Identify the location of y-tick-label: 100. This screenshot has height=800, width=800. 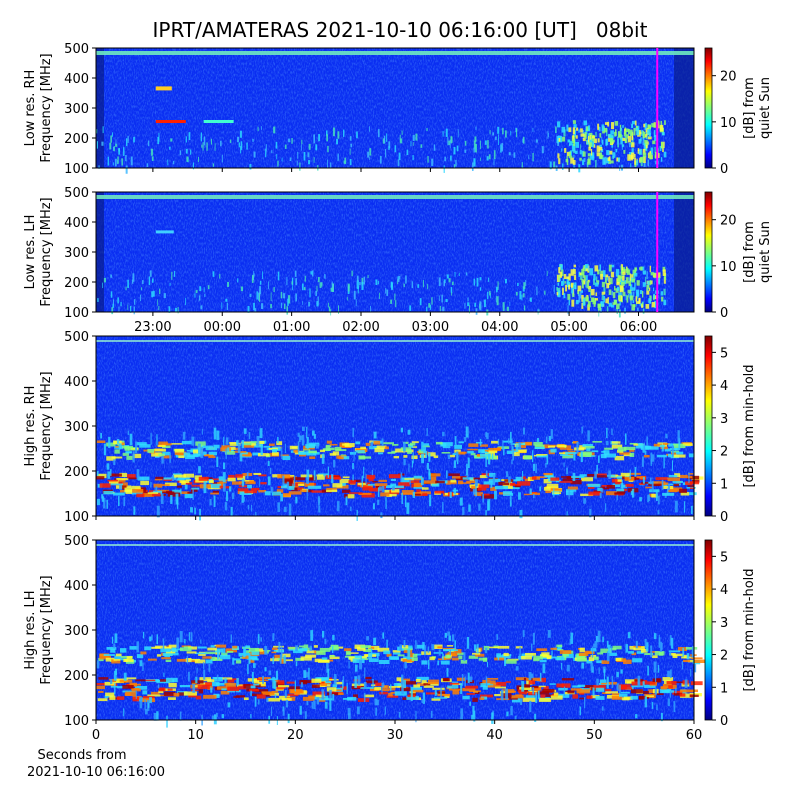
(76, 721).